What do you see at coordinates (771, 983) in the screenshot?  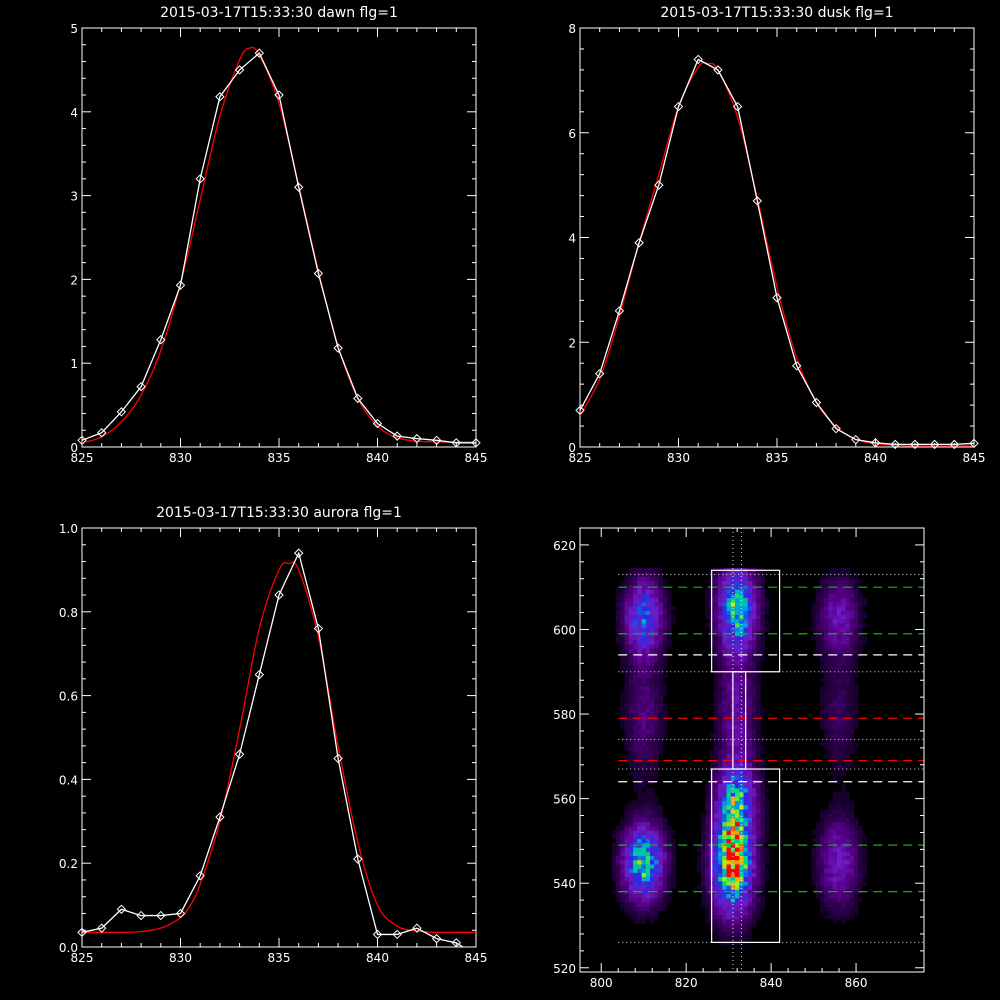 I see `panel4-xtick-label: 840` at bounding box center [771, 983].